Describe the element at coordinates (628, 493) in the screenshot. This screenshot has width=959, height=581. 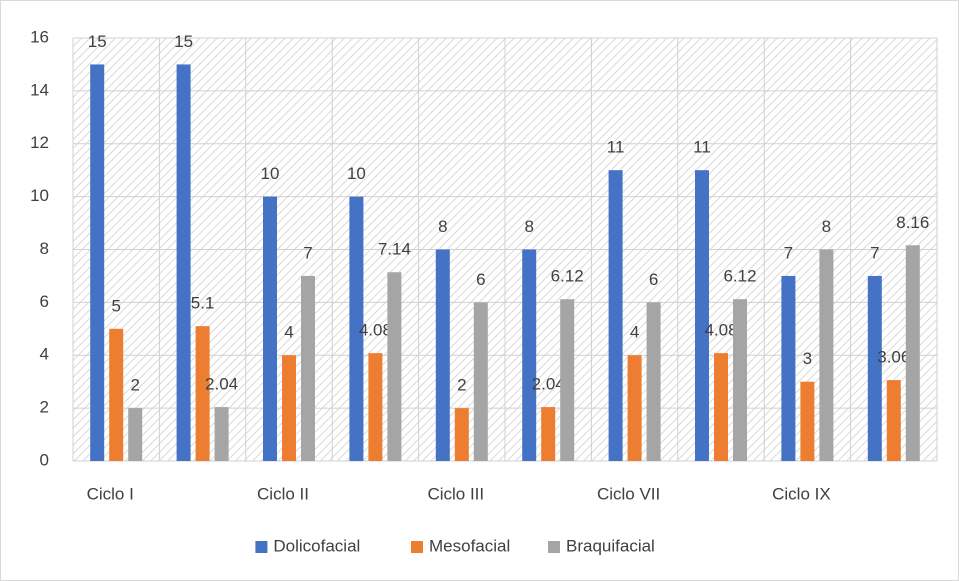
I see `x-tick-label: Ciclo VII` at that location.